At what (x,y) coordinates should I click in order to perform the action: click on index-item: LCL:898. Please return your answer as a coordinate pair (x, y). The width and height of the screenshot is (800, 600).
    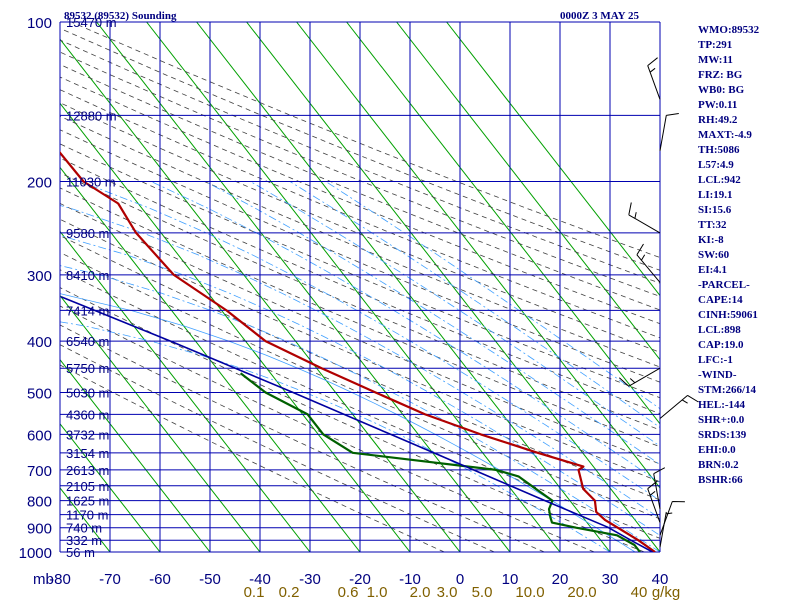
    Looking at the image, I should click on (719, 330).